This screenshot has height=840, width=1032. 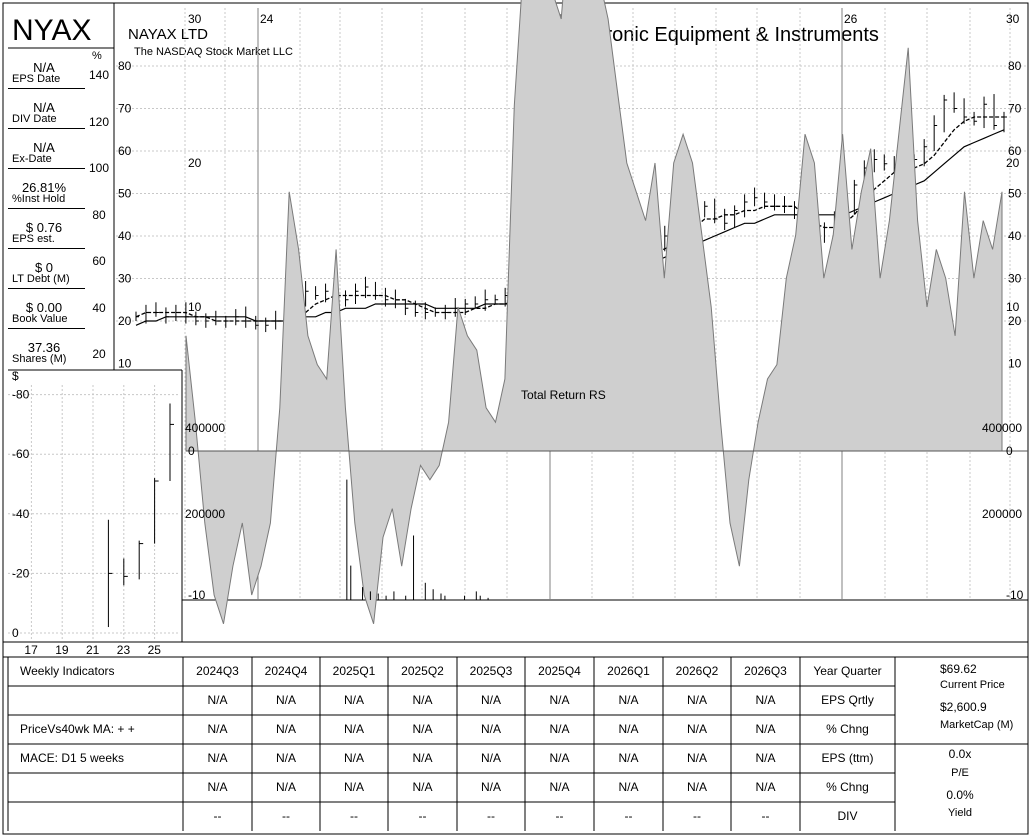 I want to click on price-axis-label-left: 20, so click(x=125, y=321).